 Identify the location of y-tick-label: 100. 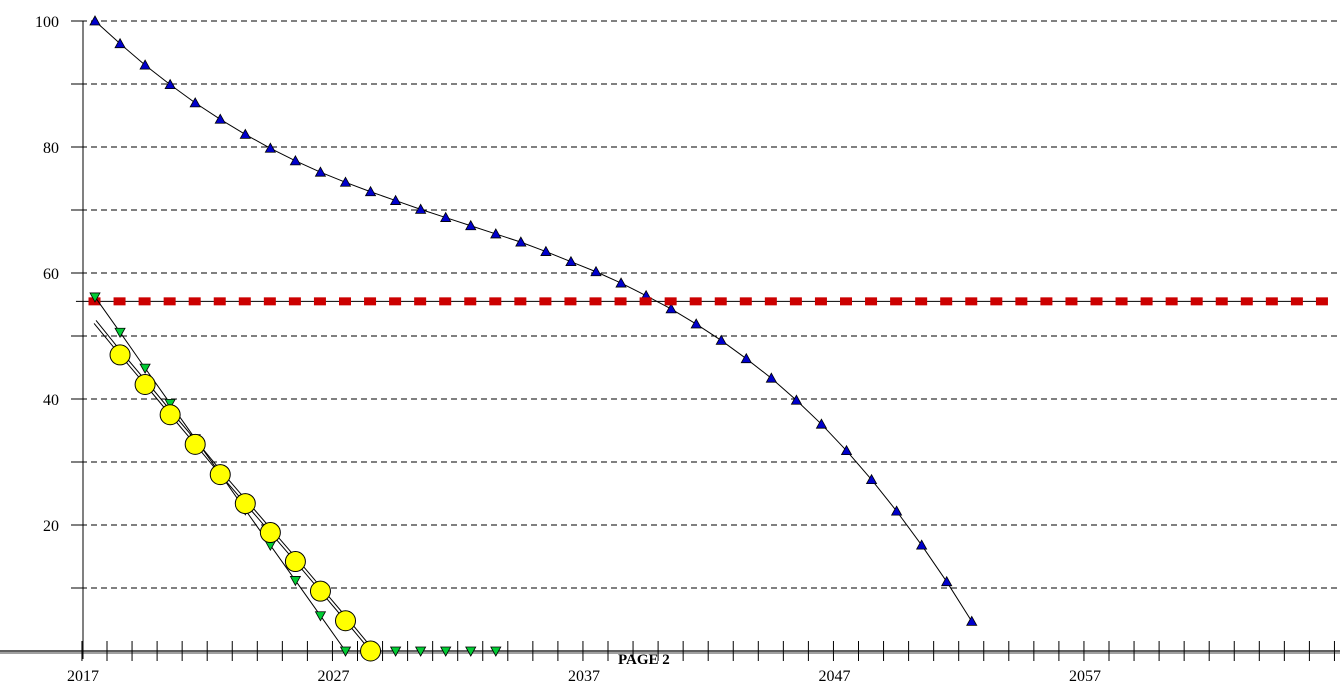
(47, 22).